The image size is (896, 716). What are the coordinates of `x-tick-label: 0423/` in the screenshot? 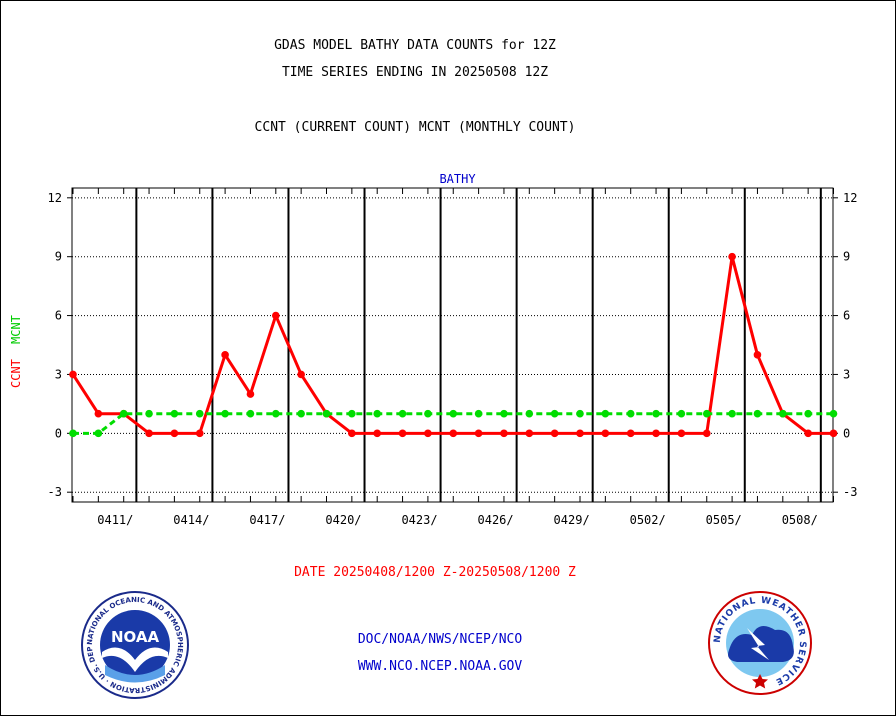 It's located at (419, 520).